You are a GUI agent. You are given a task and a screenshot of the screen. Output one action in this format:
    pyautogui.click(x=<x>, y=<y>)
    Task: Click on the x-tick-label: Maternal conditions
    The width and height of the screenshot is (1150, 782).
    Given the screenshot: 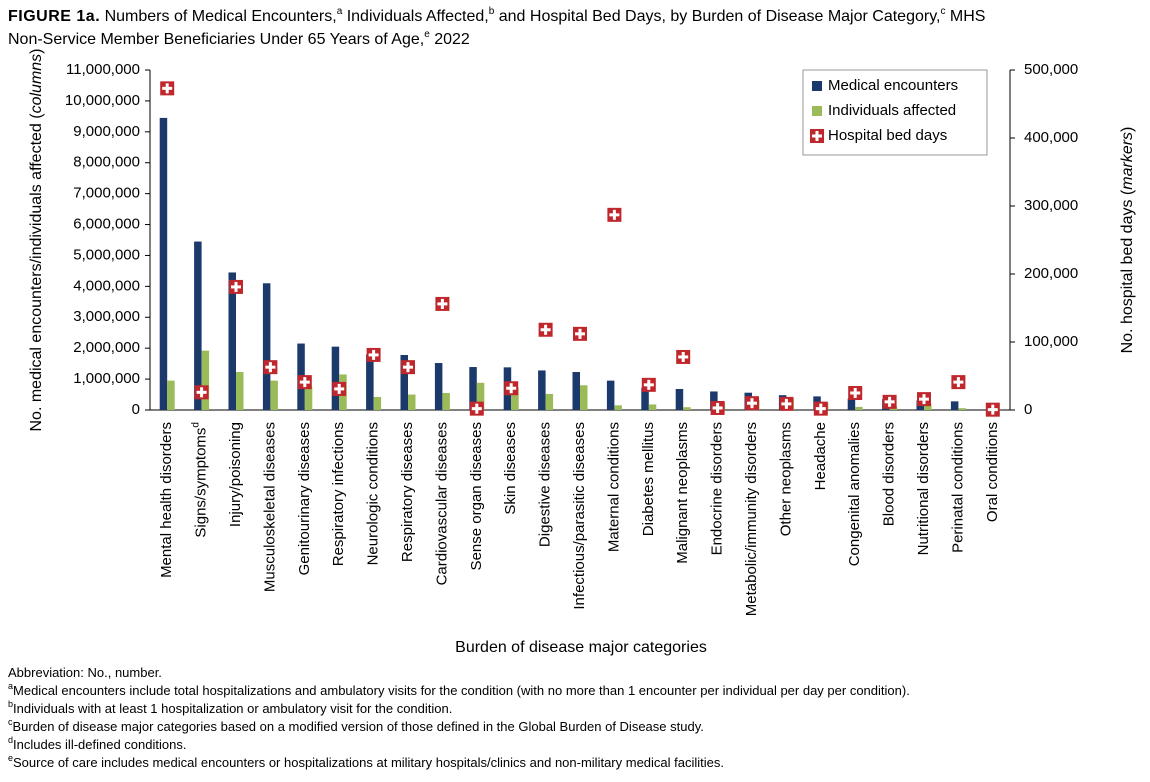 What is the action you would take?
    pyautogui.click(x=613, y=487)
    